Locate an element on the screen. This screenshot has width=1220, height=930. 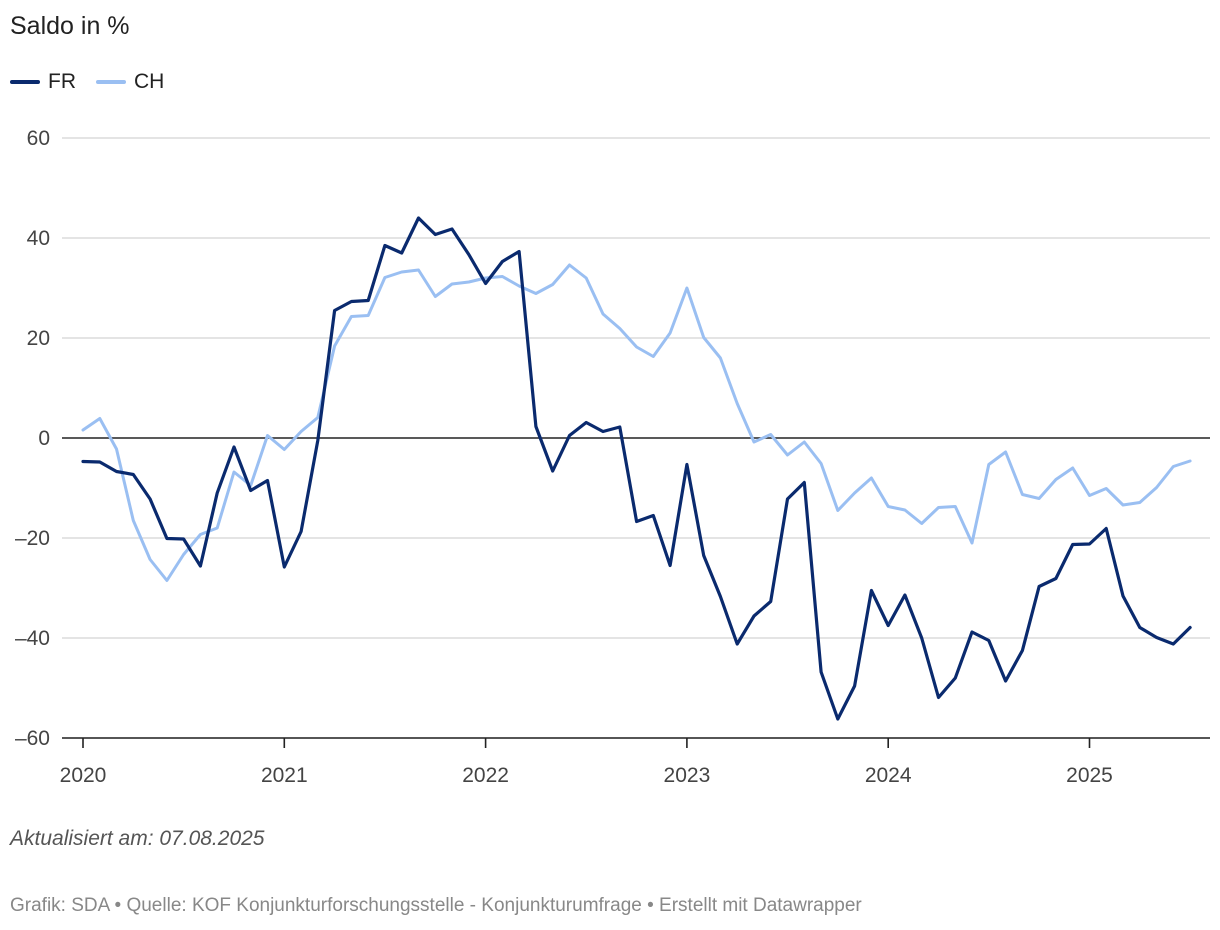
y-tick-label: –40 is located at coordinates (32, 638).